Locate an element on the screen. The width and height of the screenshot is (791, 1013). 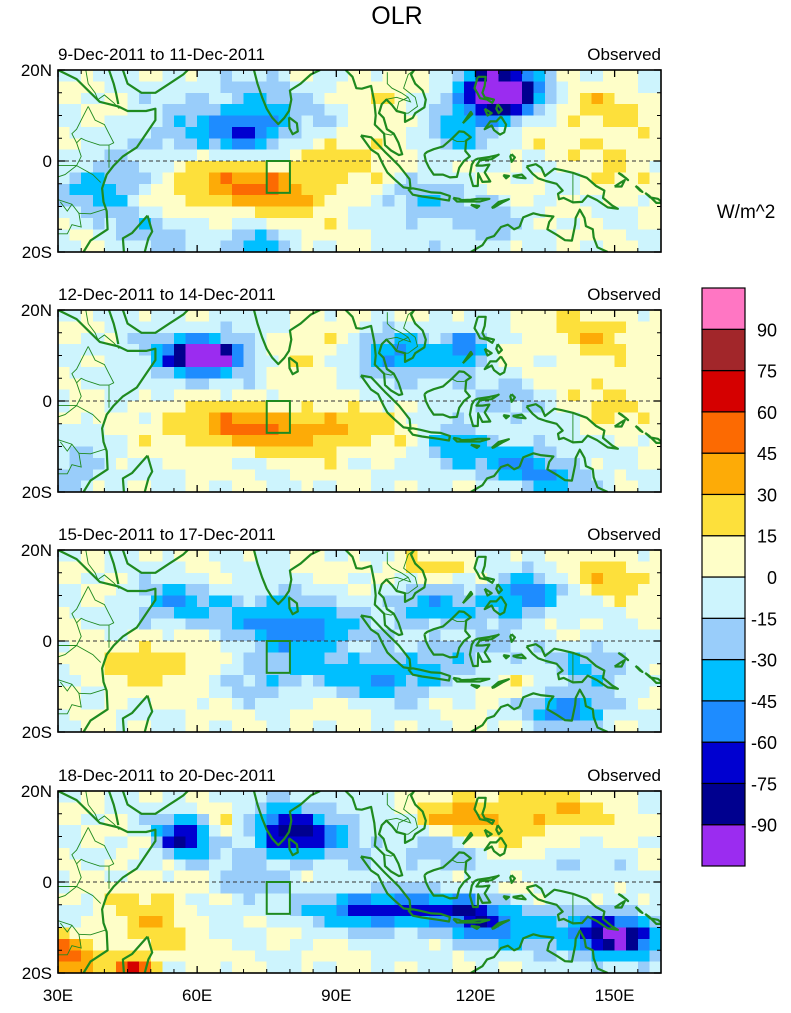
country-border is located at coordinates (102, 330).